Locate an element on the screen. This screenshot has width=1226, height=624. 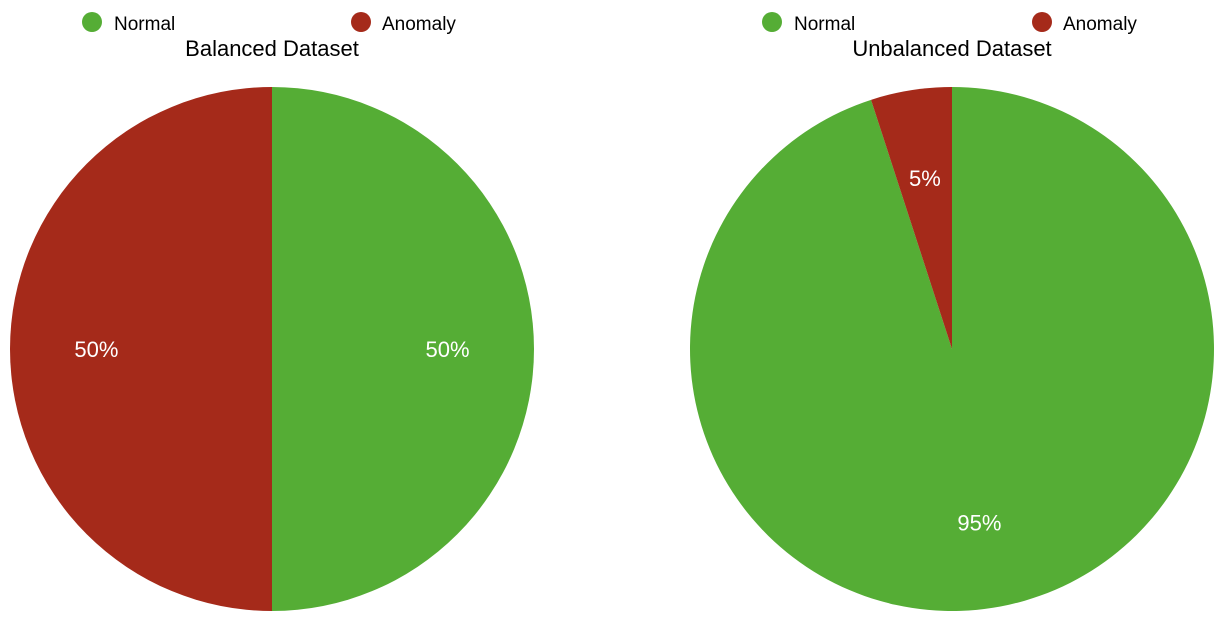
slice-label-anomaly: 50% is located at coordinates (96, 349).